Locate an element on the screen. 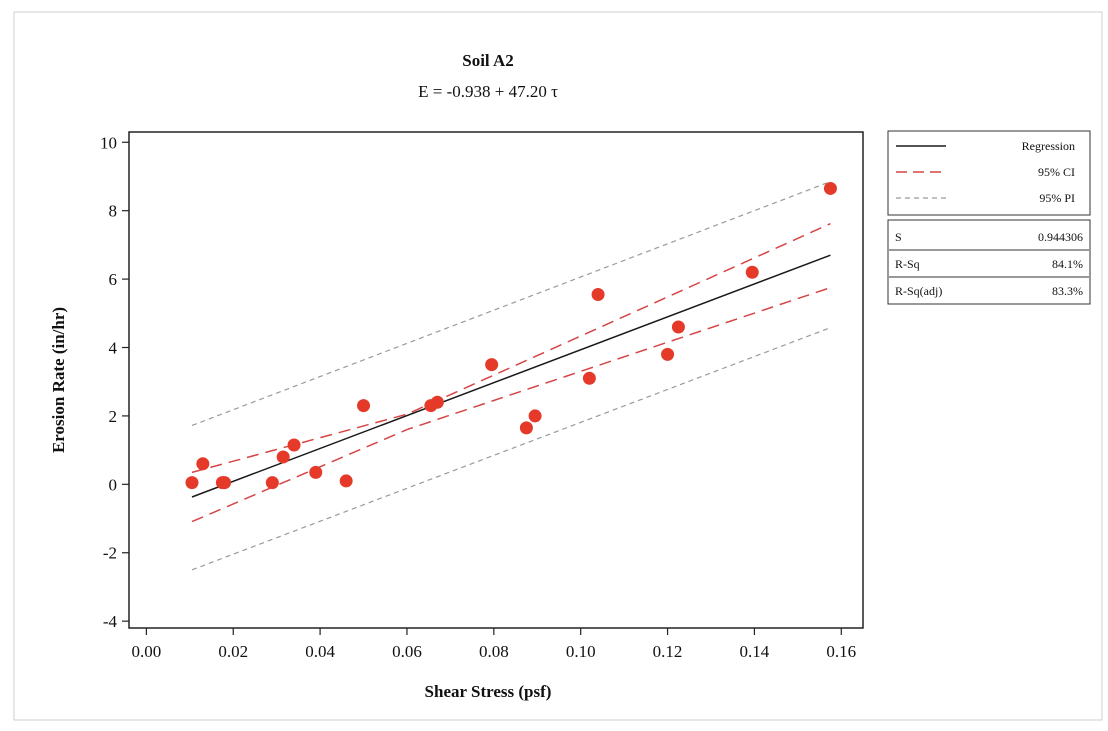  x-tick-label: 0.12 is located at coordinates (668, 651).